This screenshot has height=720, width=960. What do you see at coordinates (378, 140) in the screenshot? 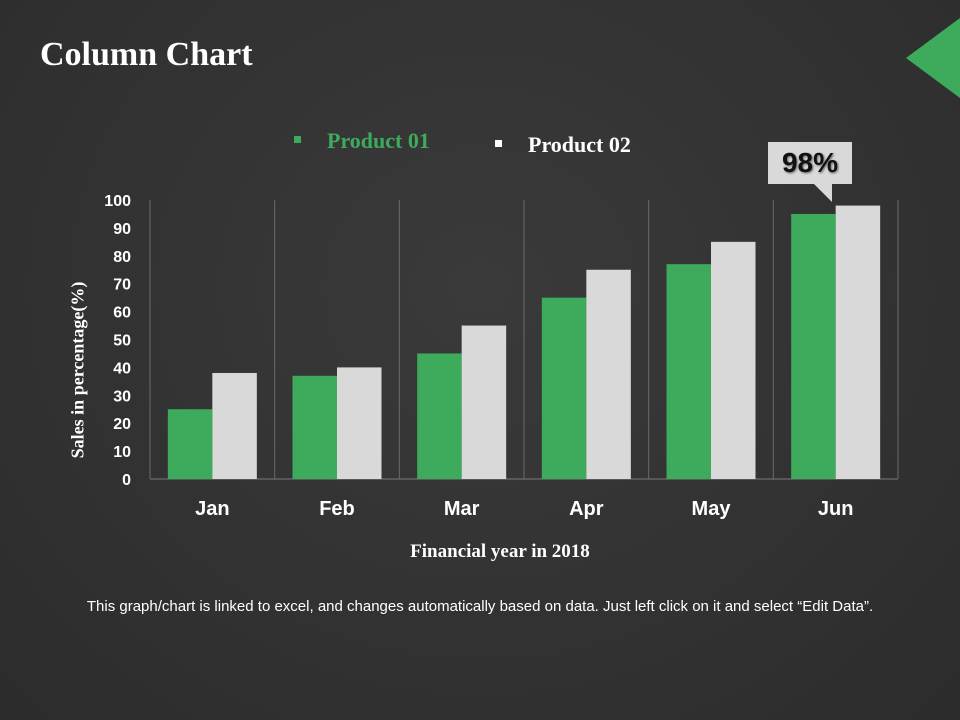
I see `legend-label: Product 01` at bounding box center [378, 140].